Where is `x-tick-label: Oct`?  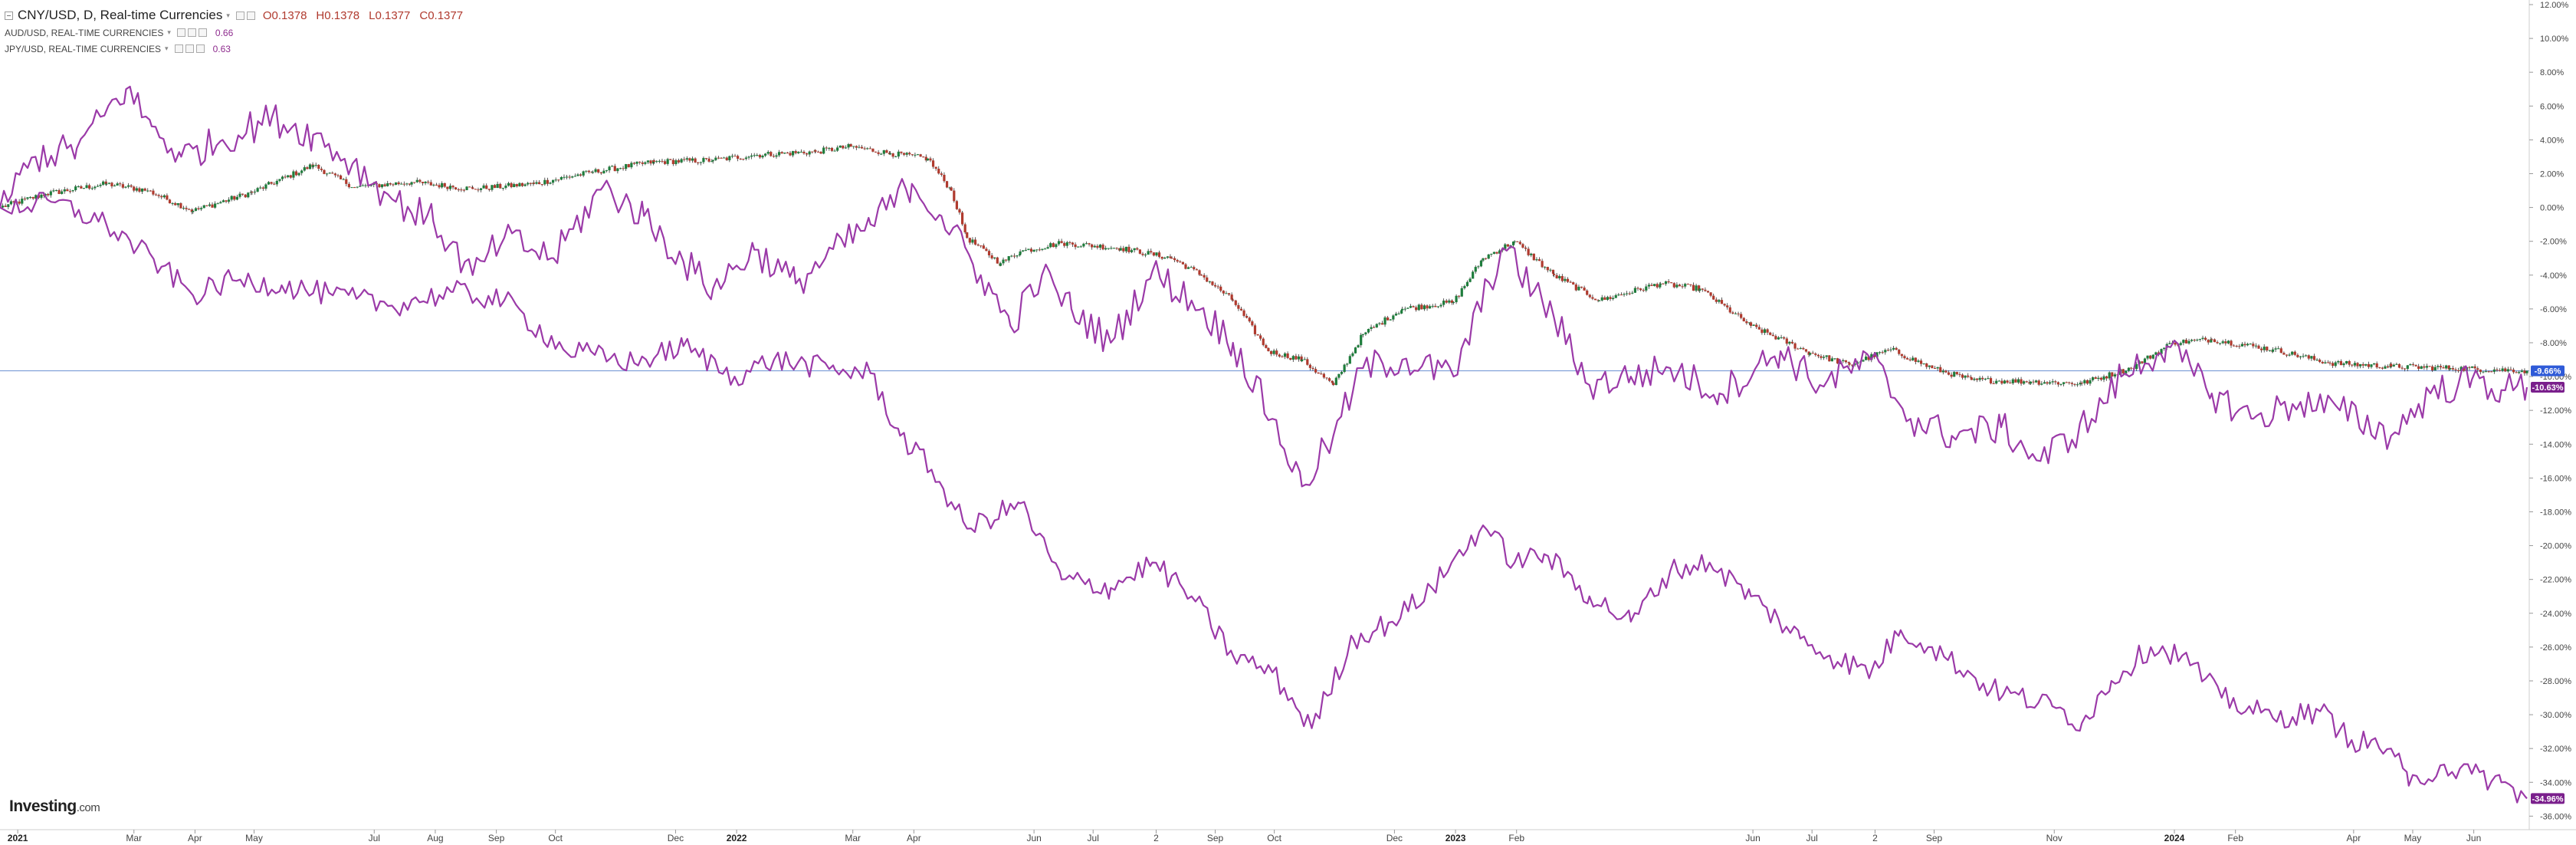 x-tick-label: Oct is located at coordinates (555, 838).